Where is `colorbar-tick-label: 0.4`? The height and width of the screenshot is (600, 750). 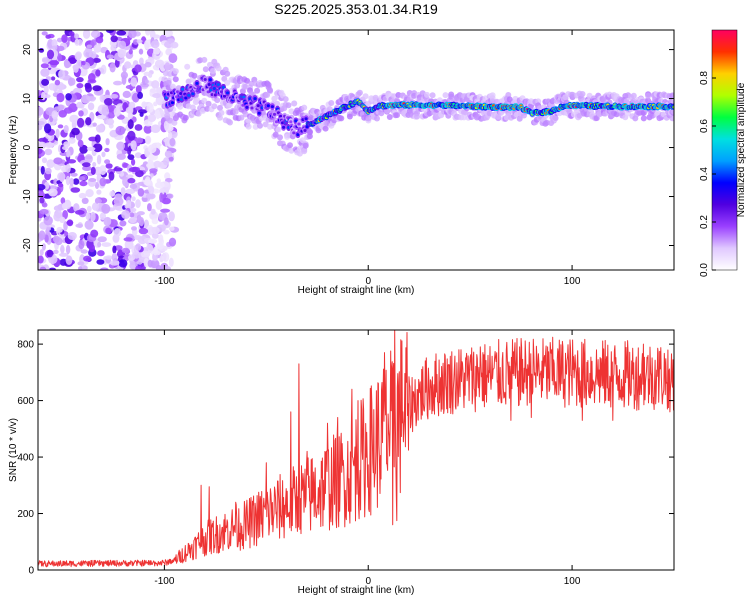
colorbar-tick-label: 0.4 is located at coordinates (704, 174).